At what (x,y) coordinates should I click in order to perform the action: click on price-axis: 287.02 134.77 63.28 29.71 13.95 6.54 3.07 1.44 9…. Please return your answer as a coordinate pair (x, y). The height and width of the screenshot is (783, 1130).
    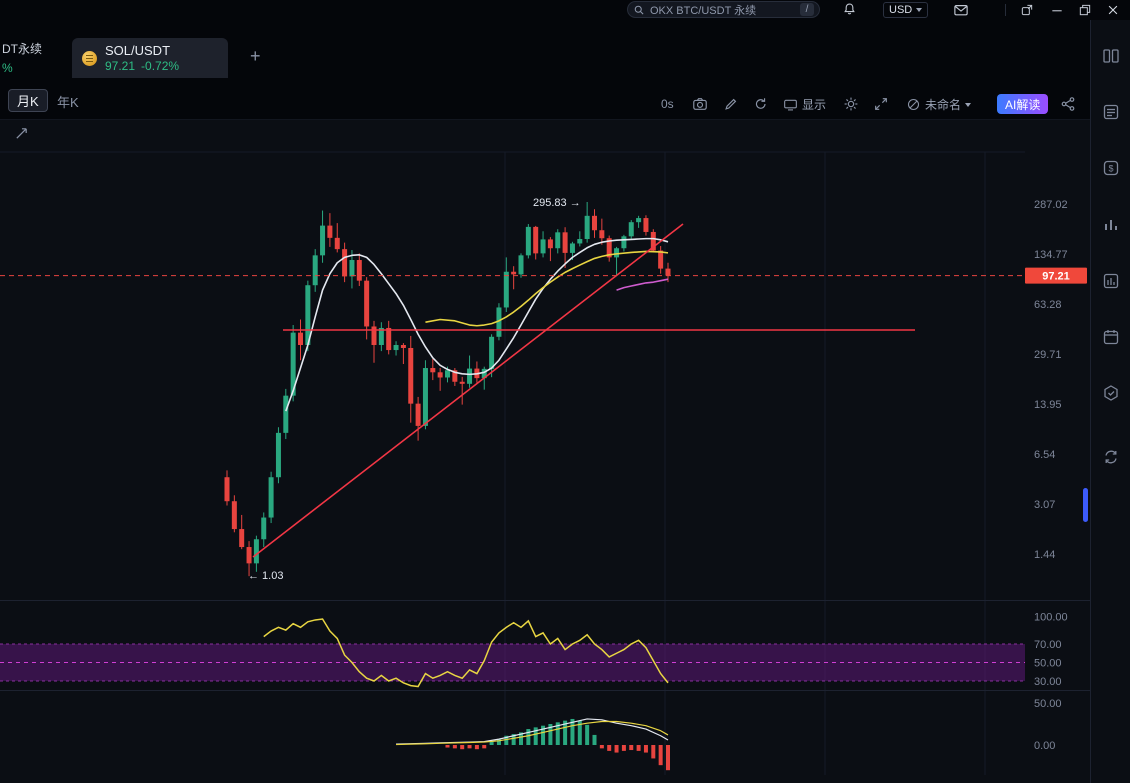
    Looking at the image, I should click on (1056, 380).